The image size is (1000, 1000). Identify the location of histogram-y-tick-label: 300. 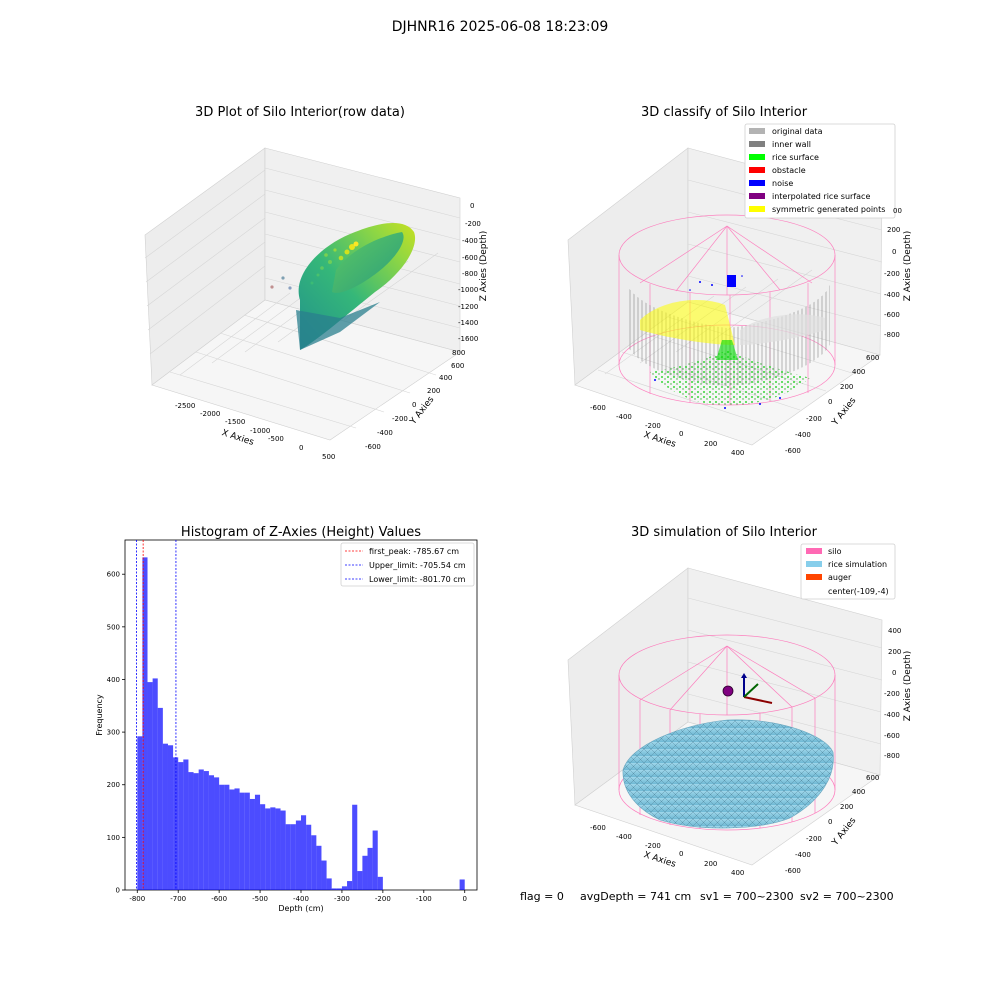
(113, 733).